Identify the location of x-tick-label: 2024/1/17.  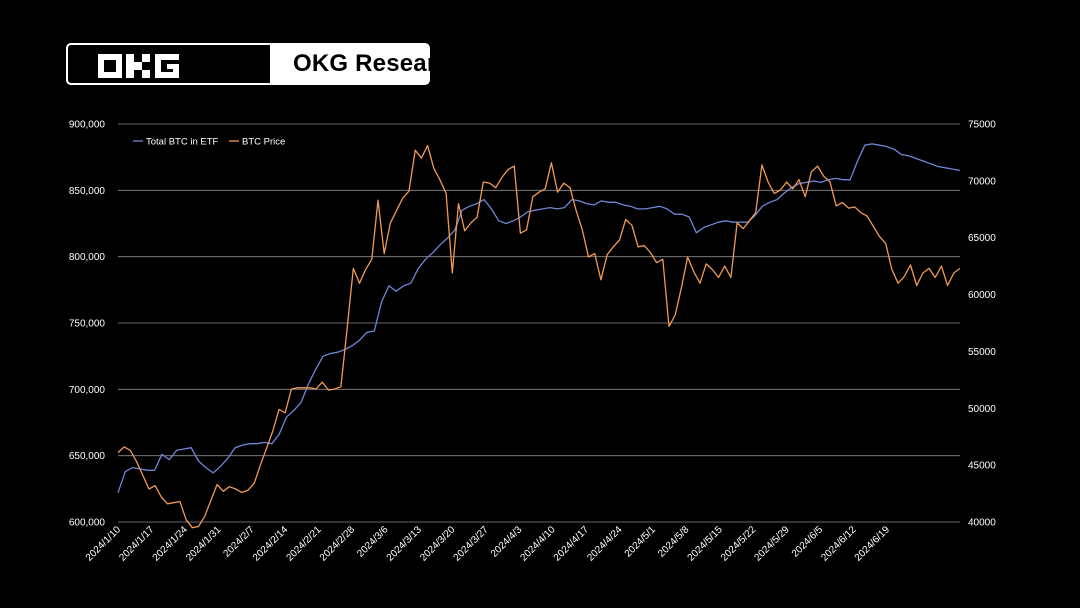
(137, 544).